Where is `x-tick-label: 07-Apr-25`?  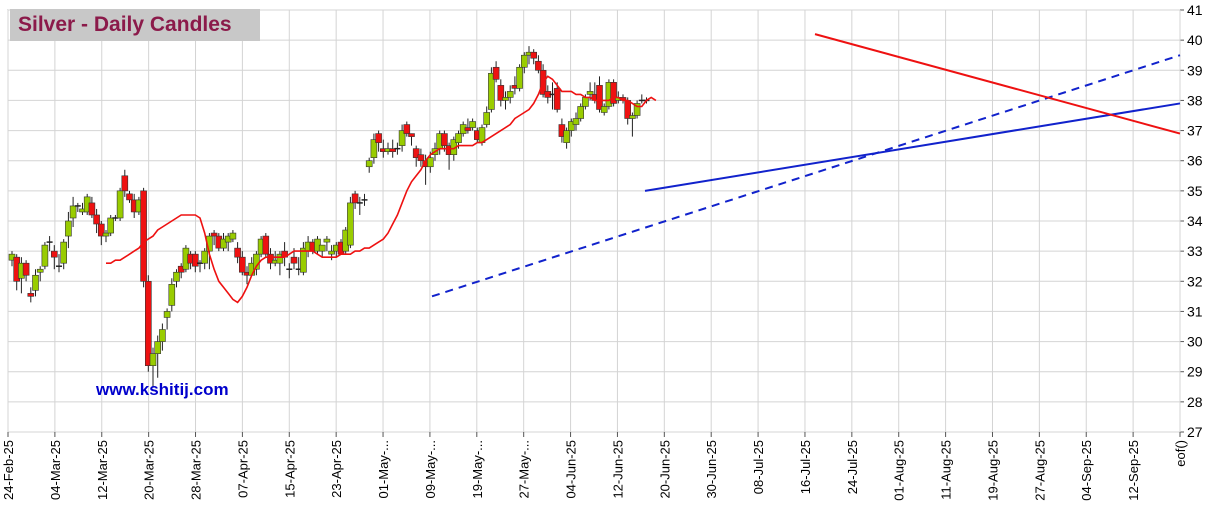
x-tick-label: 07-Apr-25 is located at coordinates (242, 469).